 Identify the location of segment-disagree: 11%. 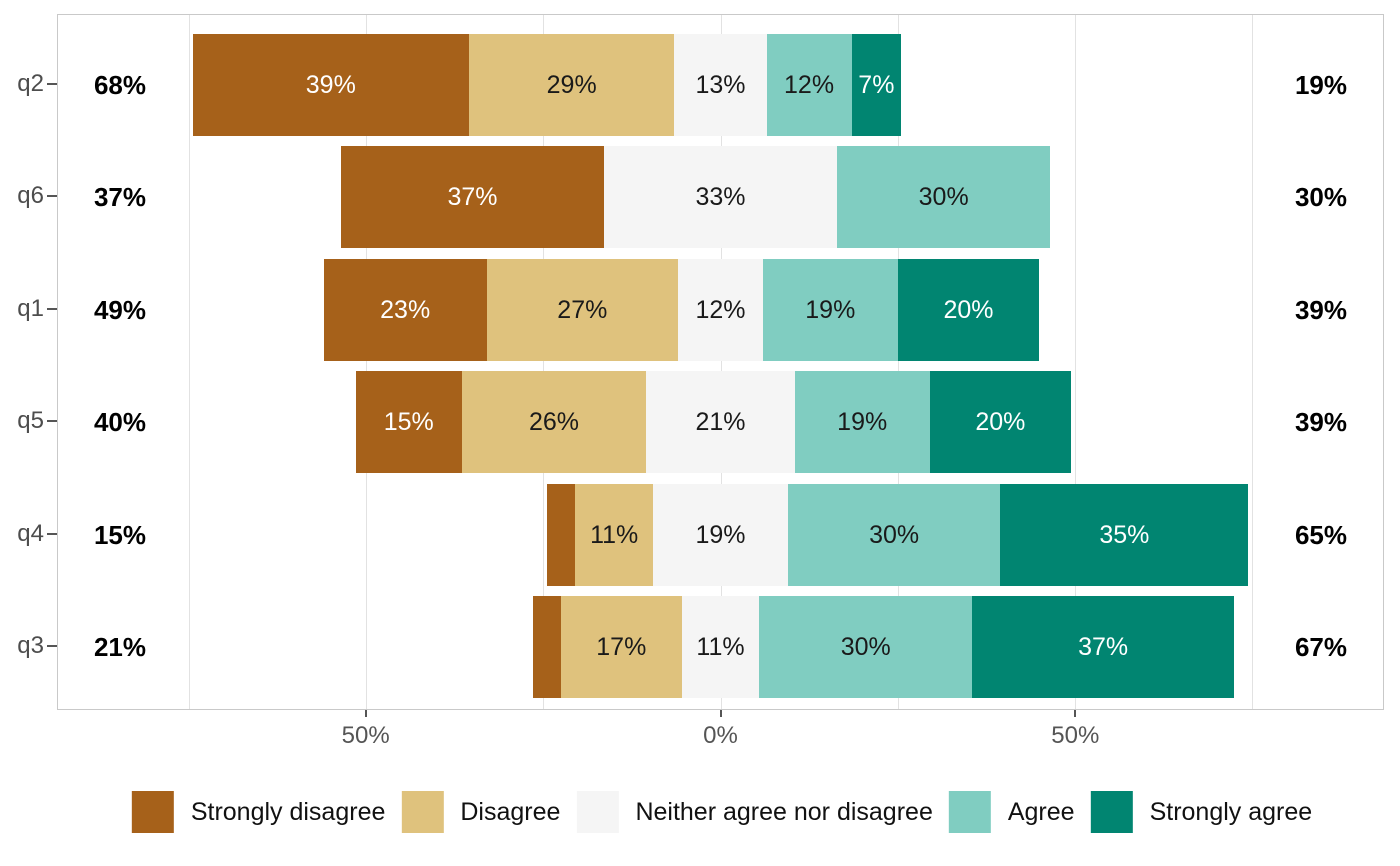
(614, 535).